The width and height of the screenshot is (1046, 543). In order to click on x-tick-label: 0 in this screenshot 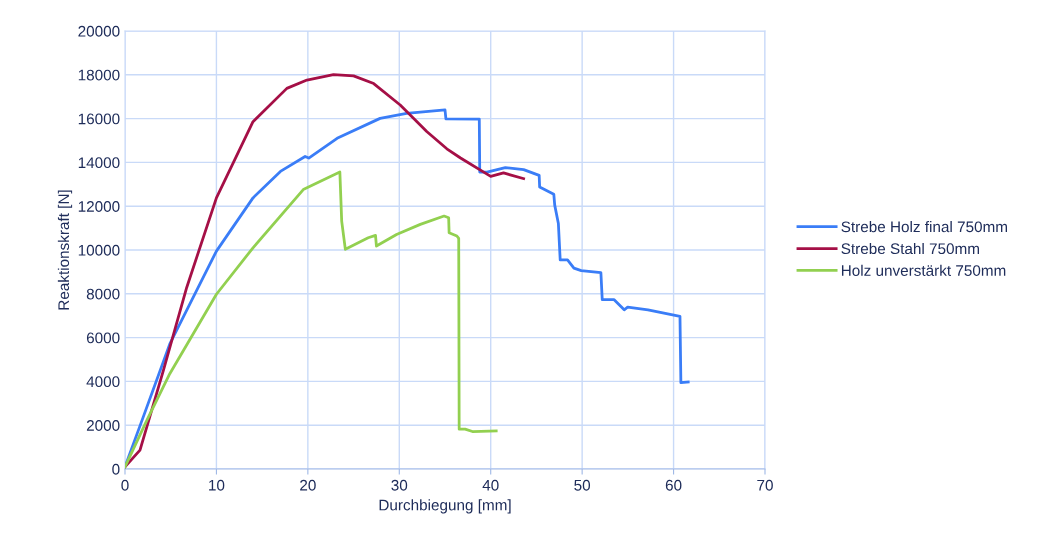, I will do `click(125, 485)`.